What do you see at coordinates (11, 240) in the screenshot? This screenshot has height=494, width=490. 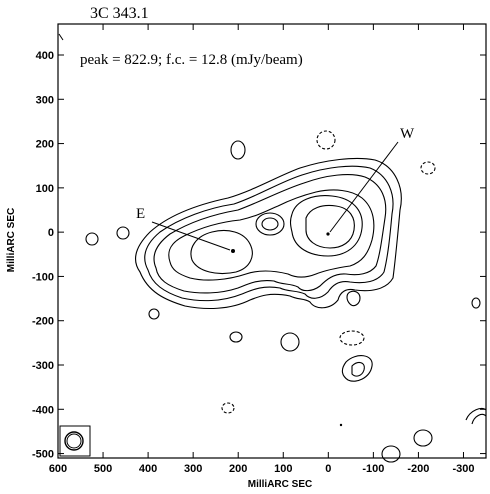 I see `y-axis-title: MilliARC SEC` at bounding box center [11, 240].